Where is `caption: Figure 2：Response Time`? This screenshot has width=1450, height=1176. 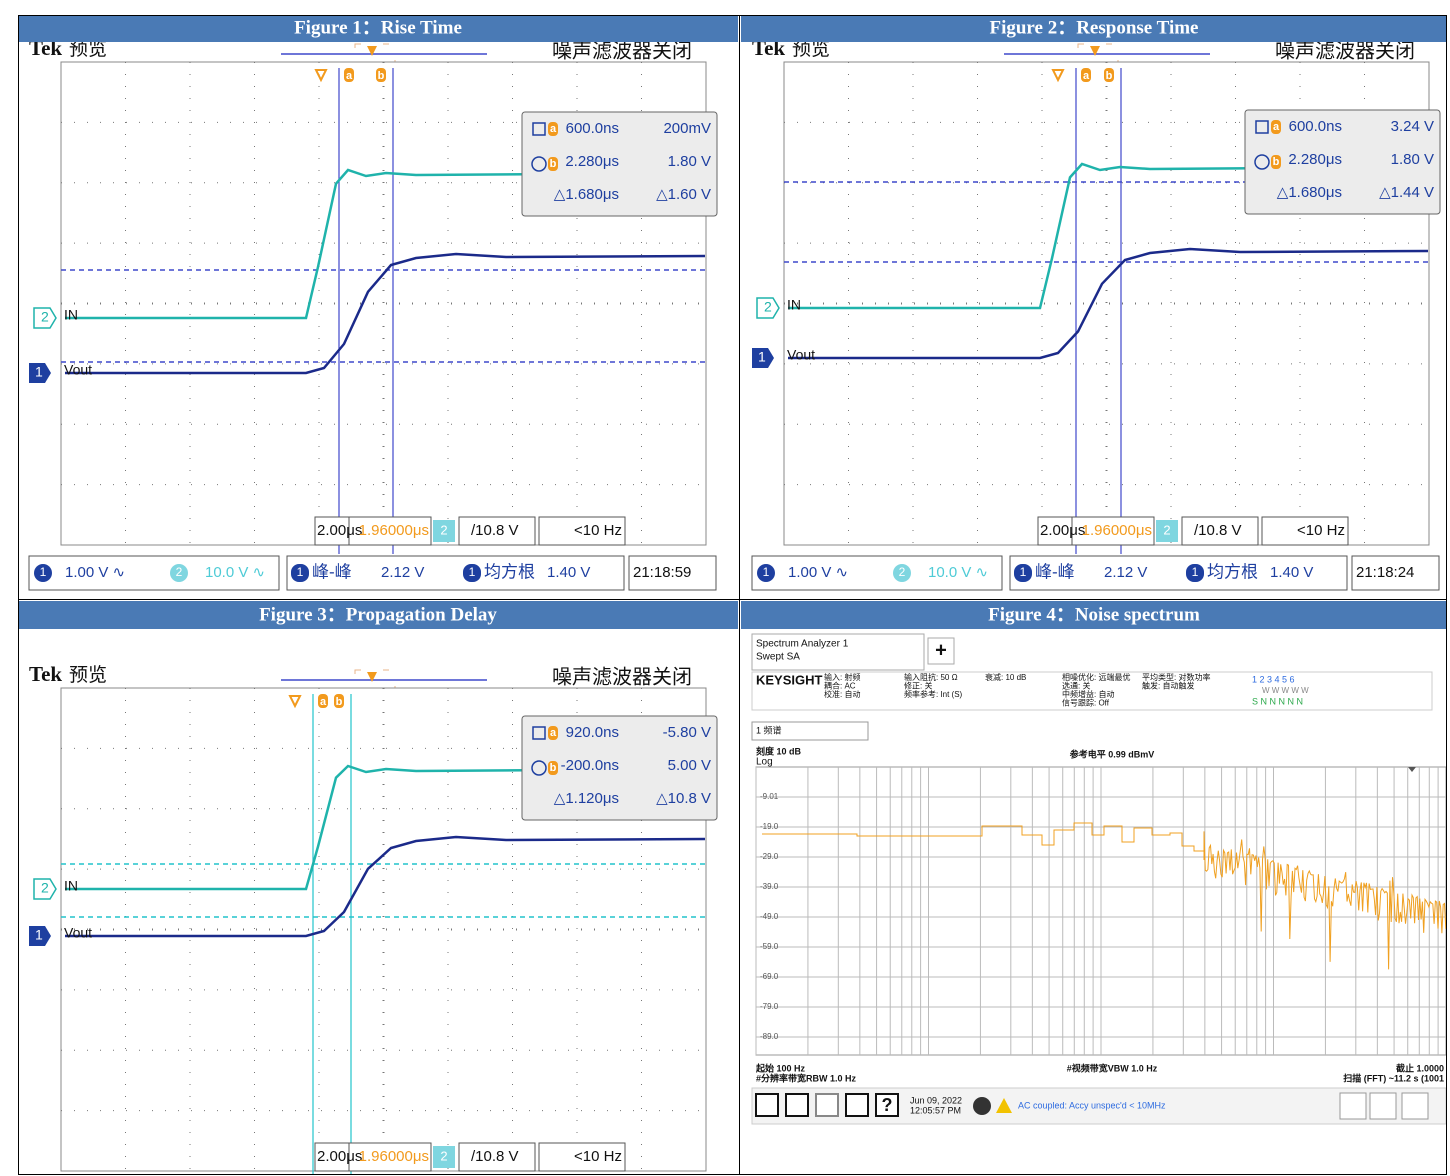 caption: Figure 2：Response Time is located at coordinates (1093, 27).